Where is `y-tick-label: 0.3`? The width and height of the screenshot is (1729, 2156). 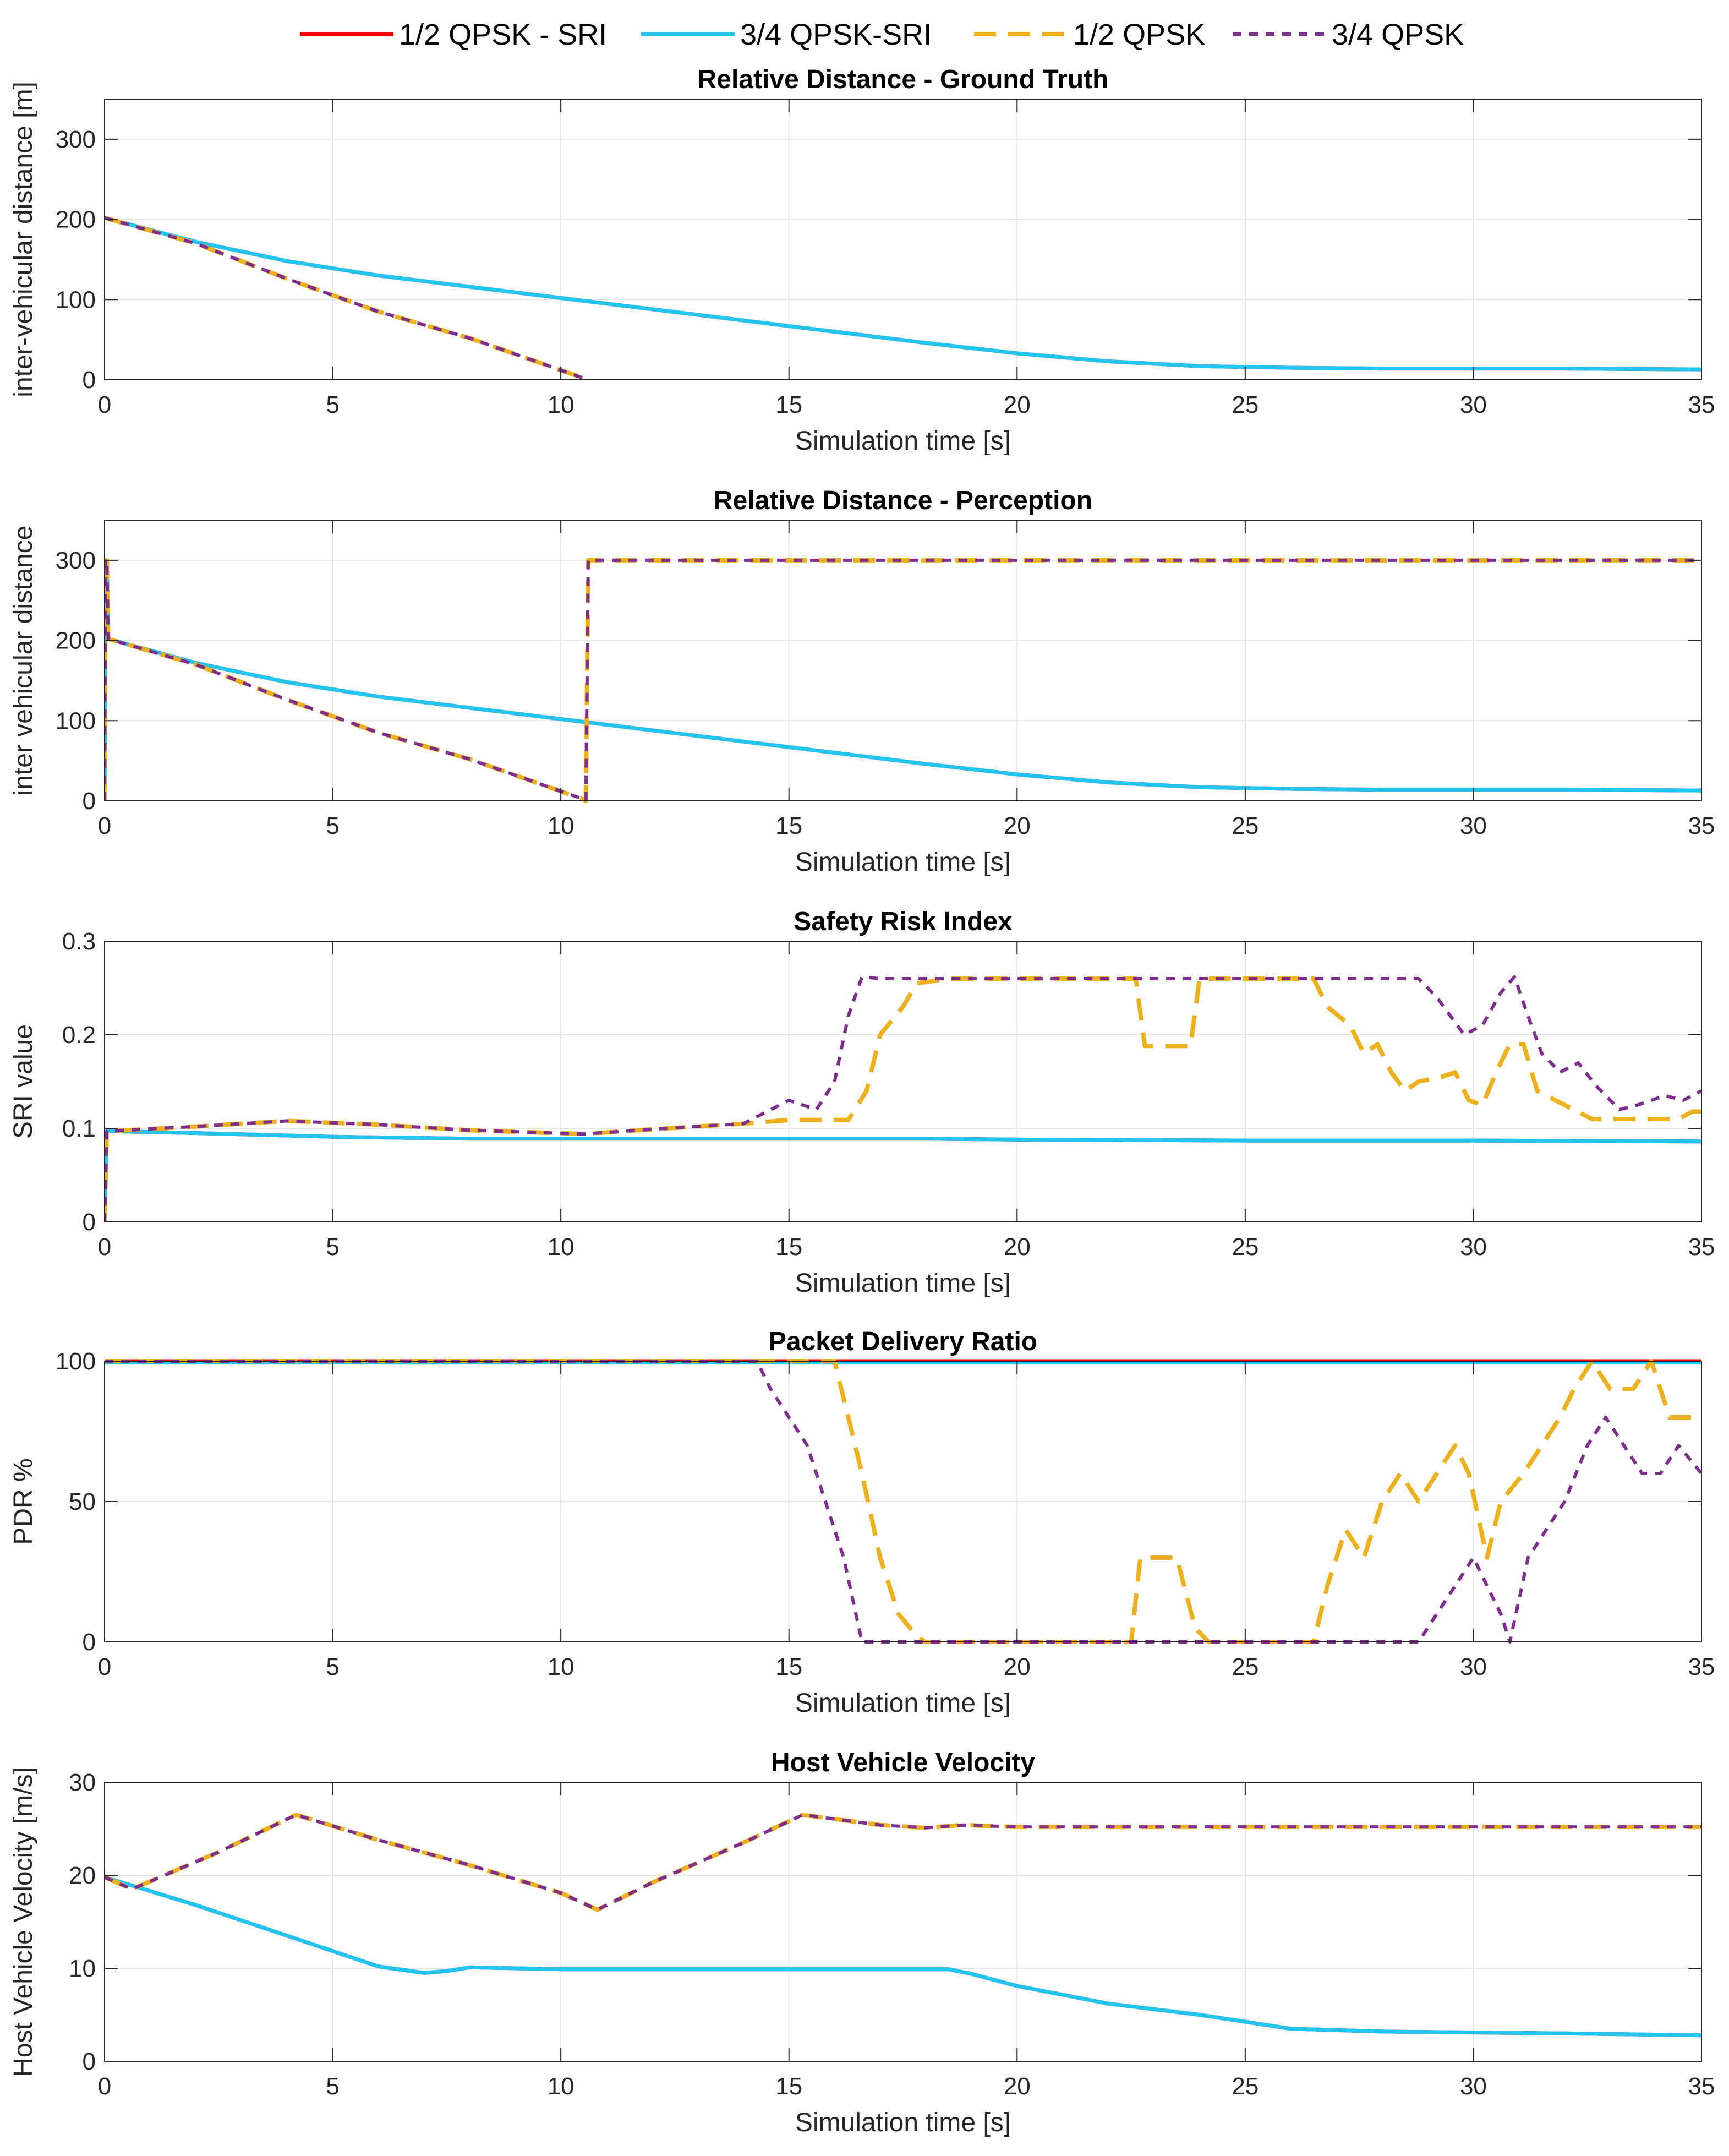
y-tick-label: 0.3 is located at coordinates (79, 941).